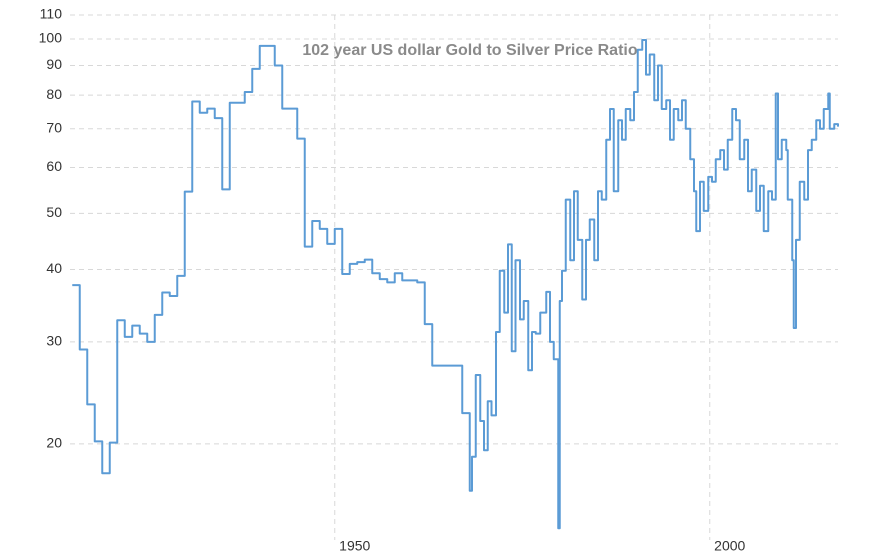 The width and height of the screenshot is (888, 560). I want to click on y-tick-label: 30, so click(54, 341).